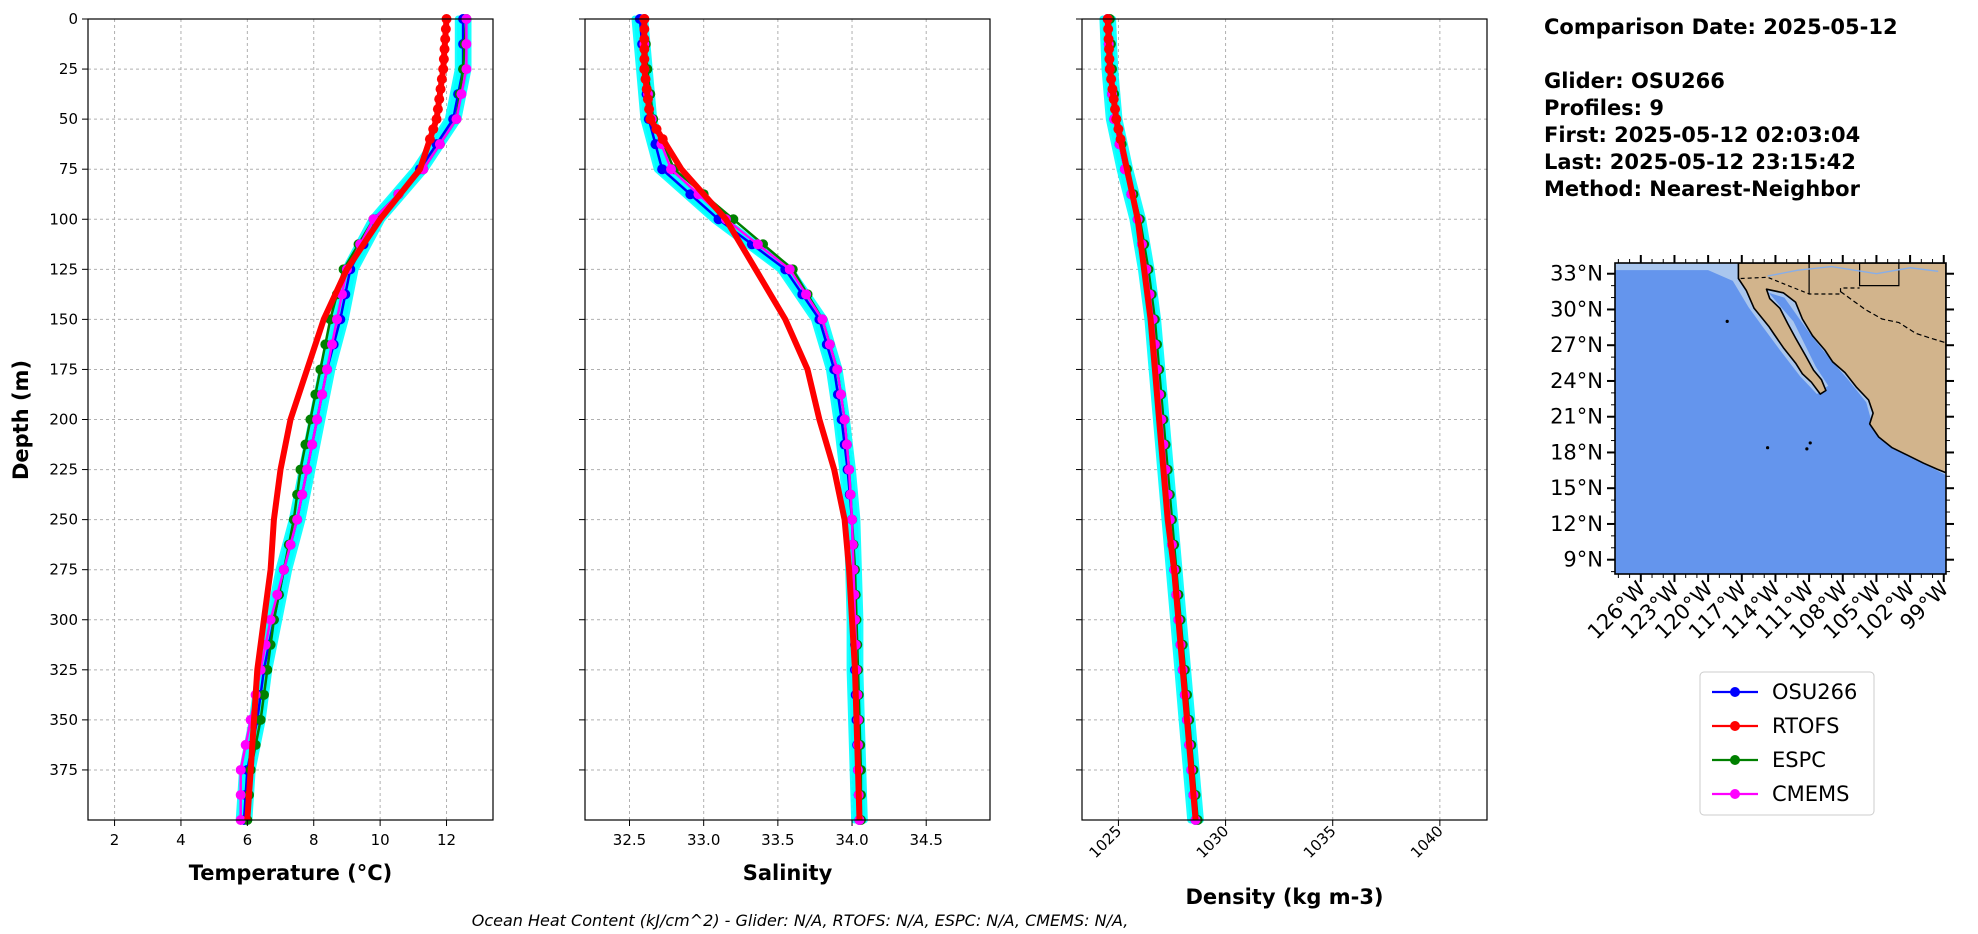 This screenshot has width=1978, height=934. Describe the element at coordinates (21, 420) in the screenshot. I see `depth-axis-label: Depth (m)` at that location.